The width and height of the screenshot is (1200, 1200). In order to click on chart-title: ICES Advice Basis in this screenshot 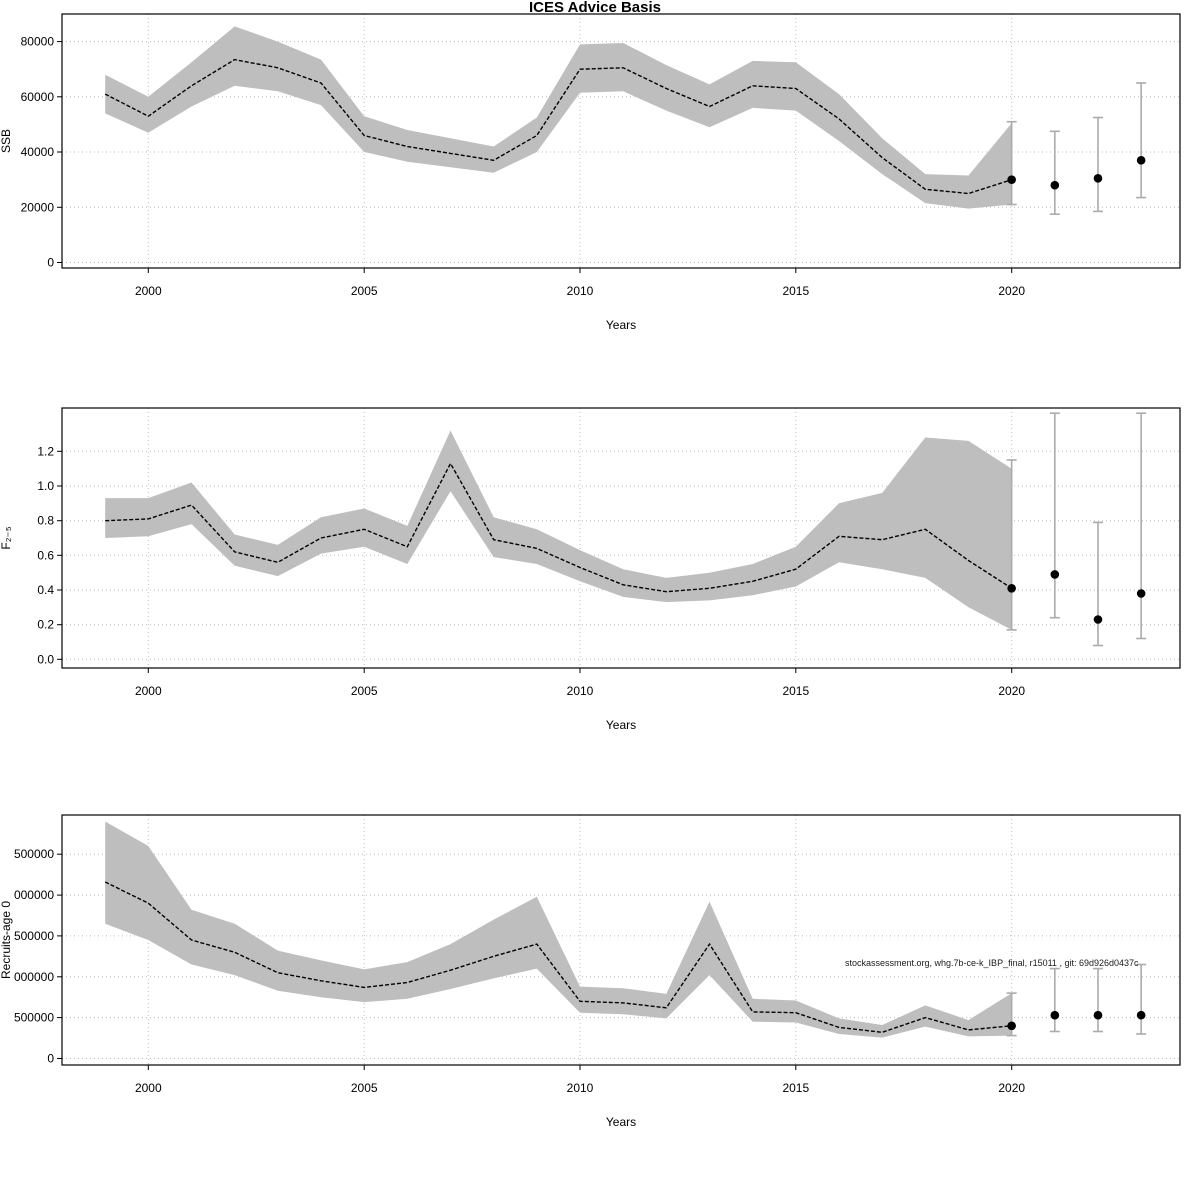, I will do `click(594, 8)`.